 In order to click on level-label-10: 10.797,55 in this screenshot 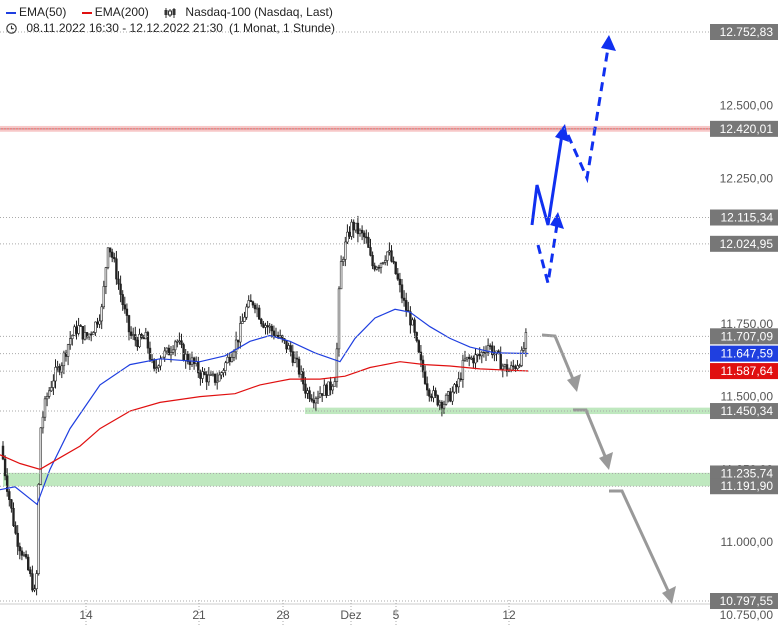, I will do `click(747, 601)`.